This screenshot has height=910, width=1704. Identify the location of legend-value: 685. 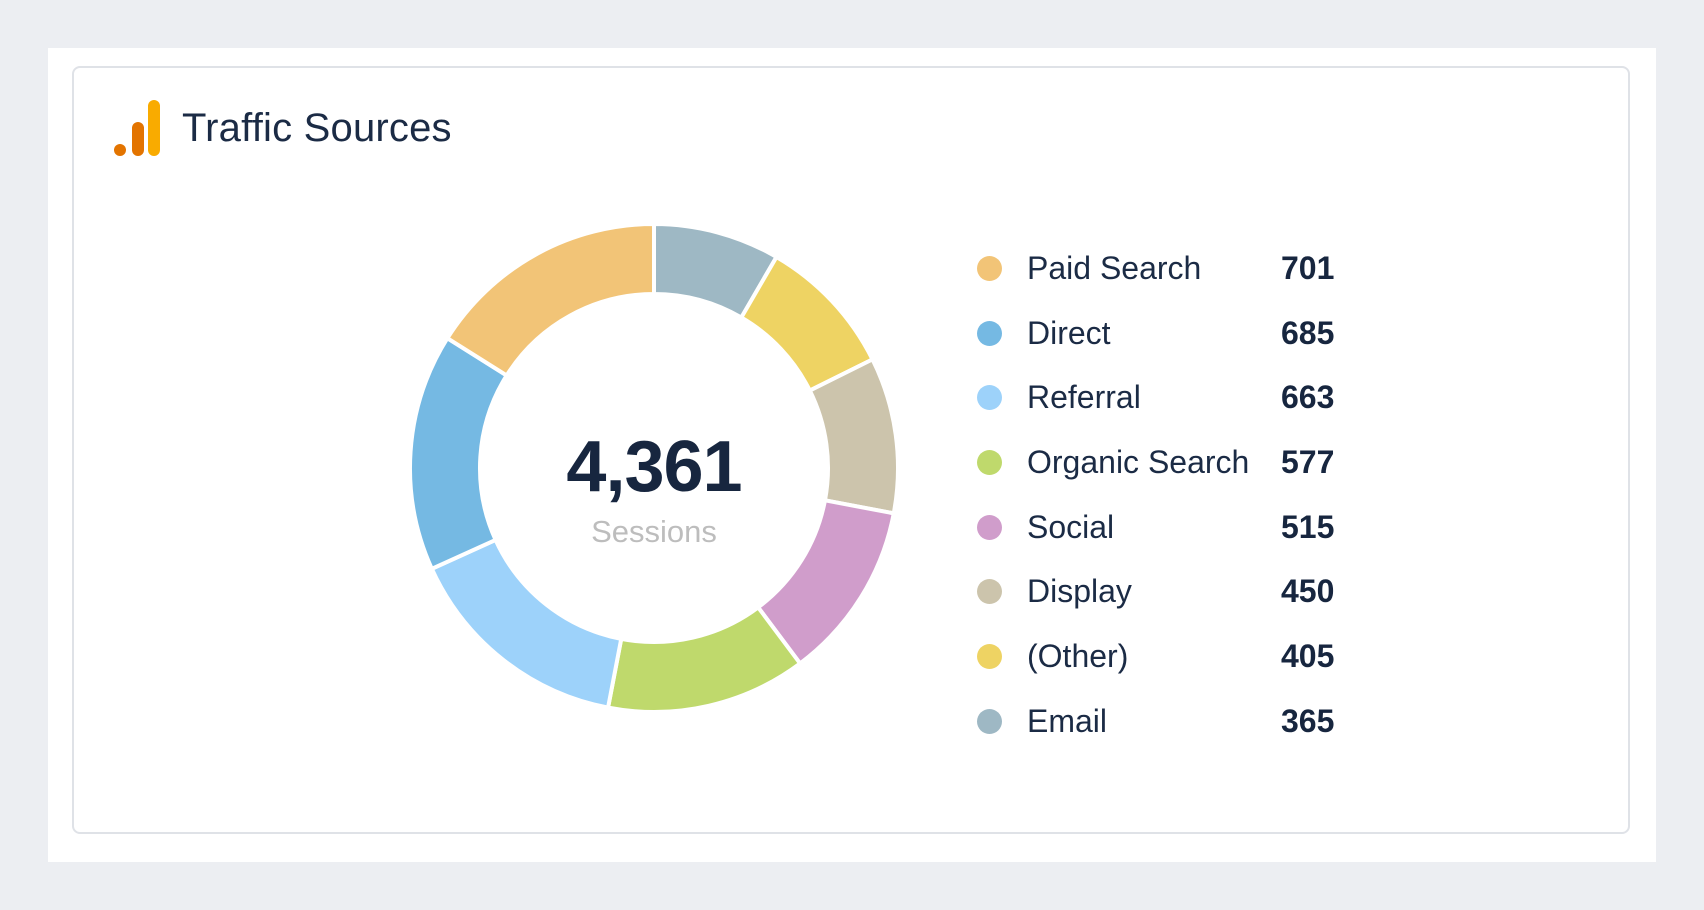
(1308, 332).